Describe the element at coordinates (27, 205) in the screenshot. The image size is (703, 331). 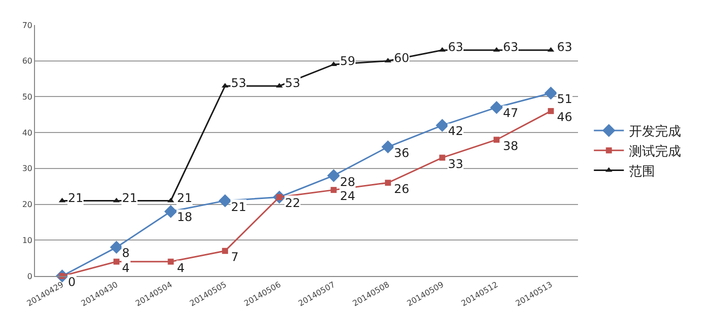
I see `y-tick-label: 20` at that location.